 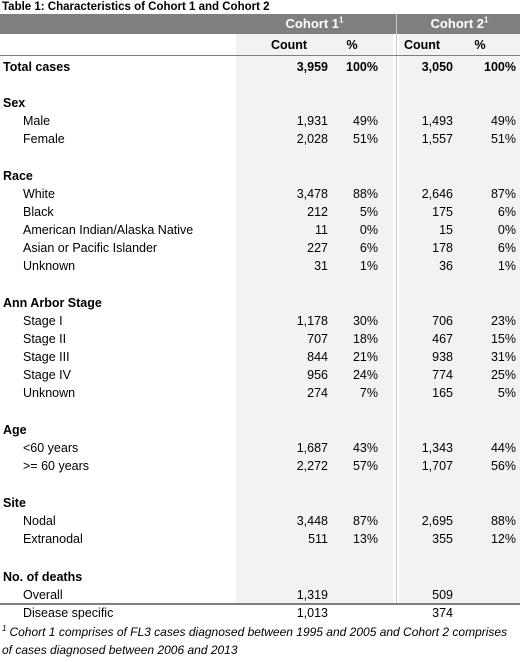 I want to click on header-rule, so click(x=260, y=55).